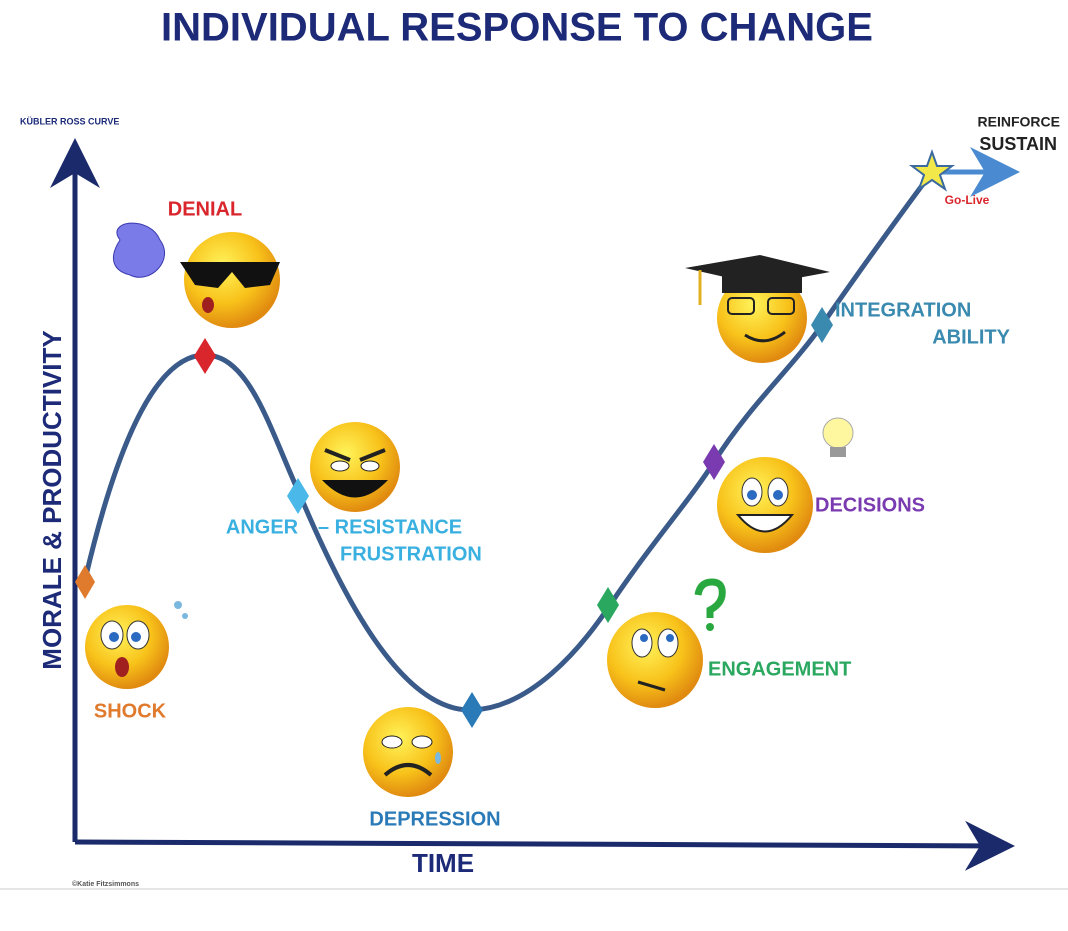  Describe the element at coordinates (205, 209) in the screenshot. I see `stage-label: DENIAL` at that location.